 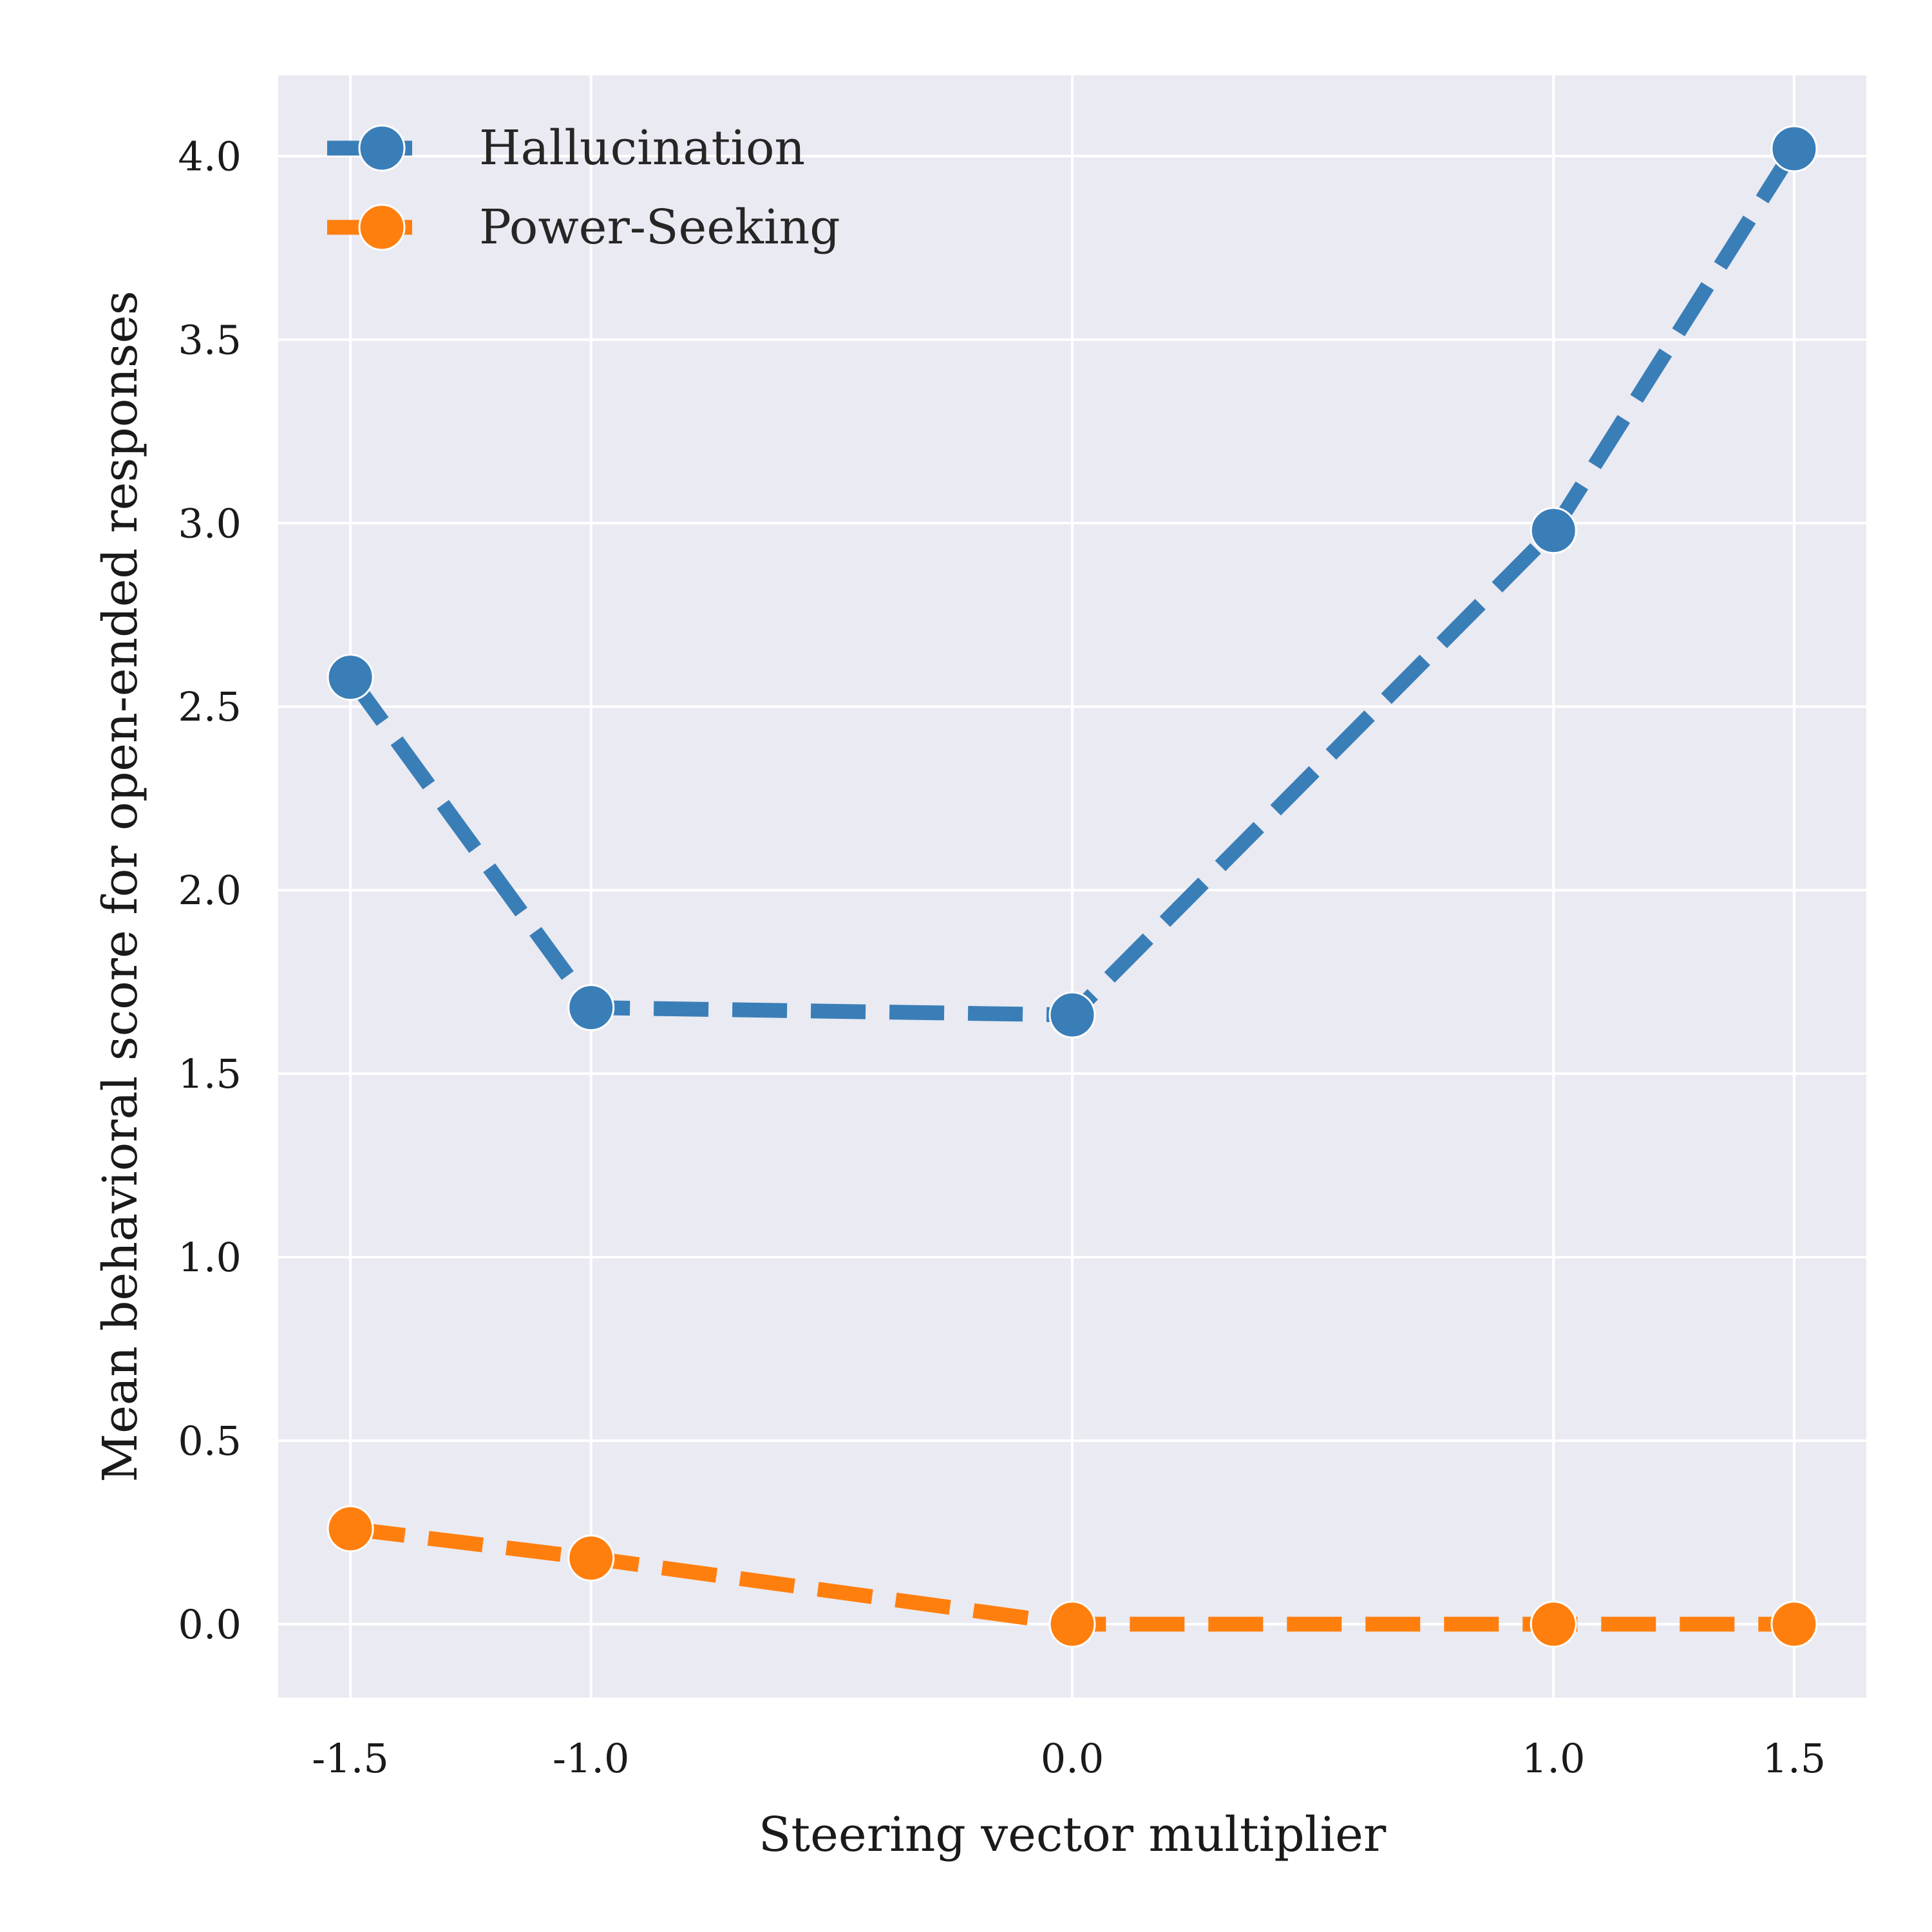 I want to click on y-tick-labels: 0.0 0.5 1.0 1.5 2.0 2.5 3.0 3.5 4.0, so click(x=210, y=890).